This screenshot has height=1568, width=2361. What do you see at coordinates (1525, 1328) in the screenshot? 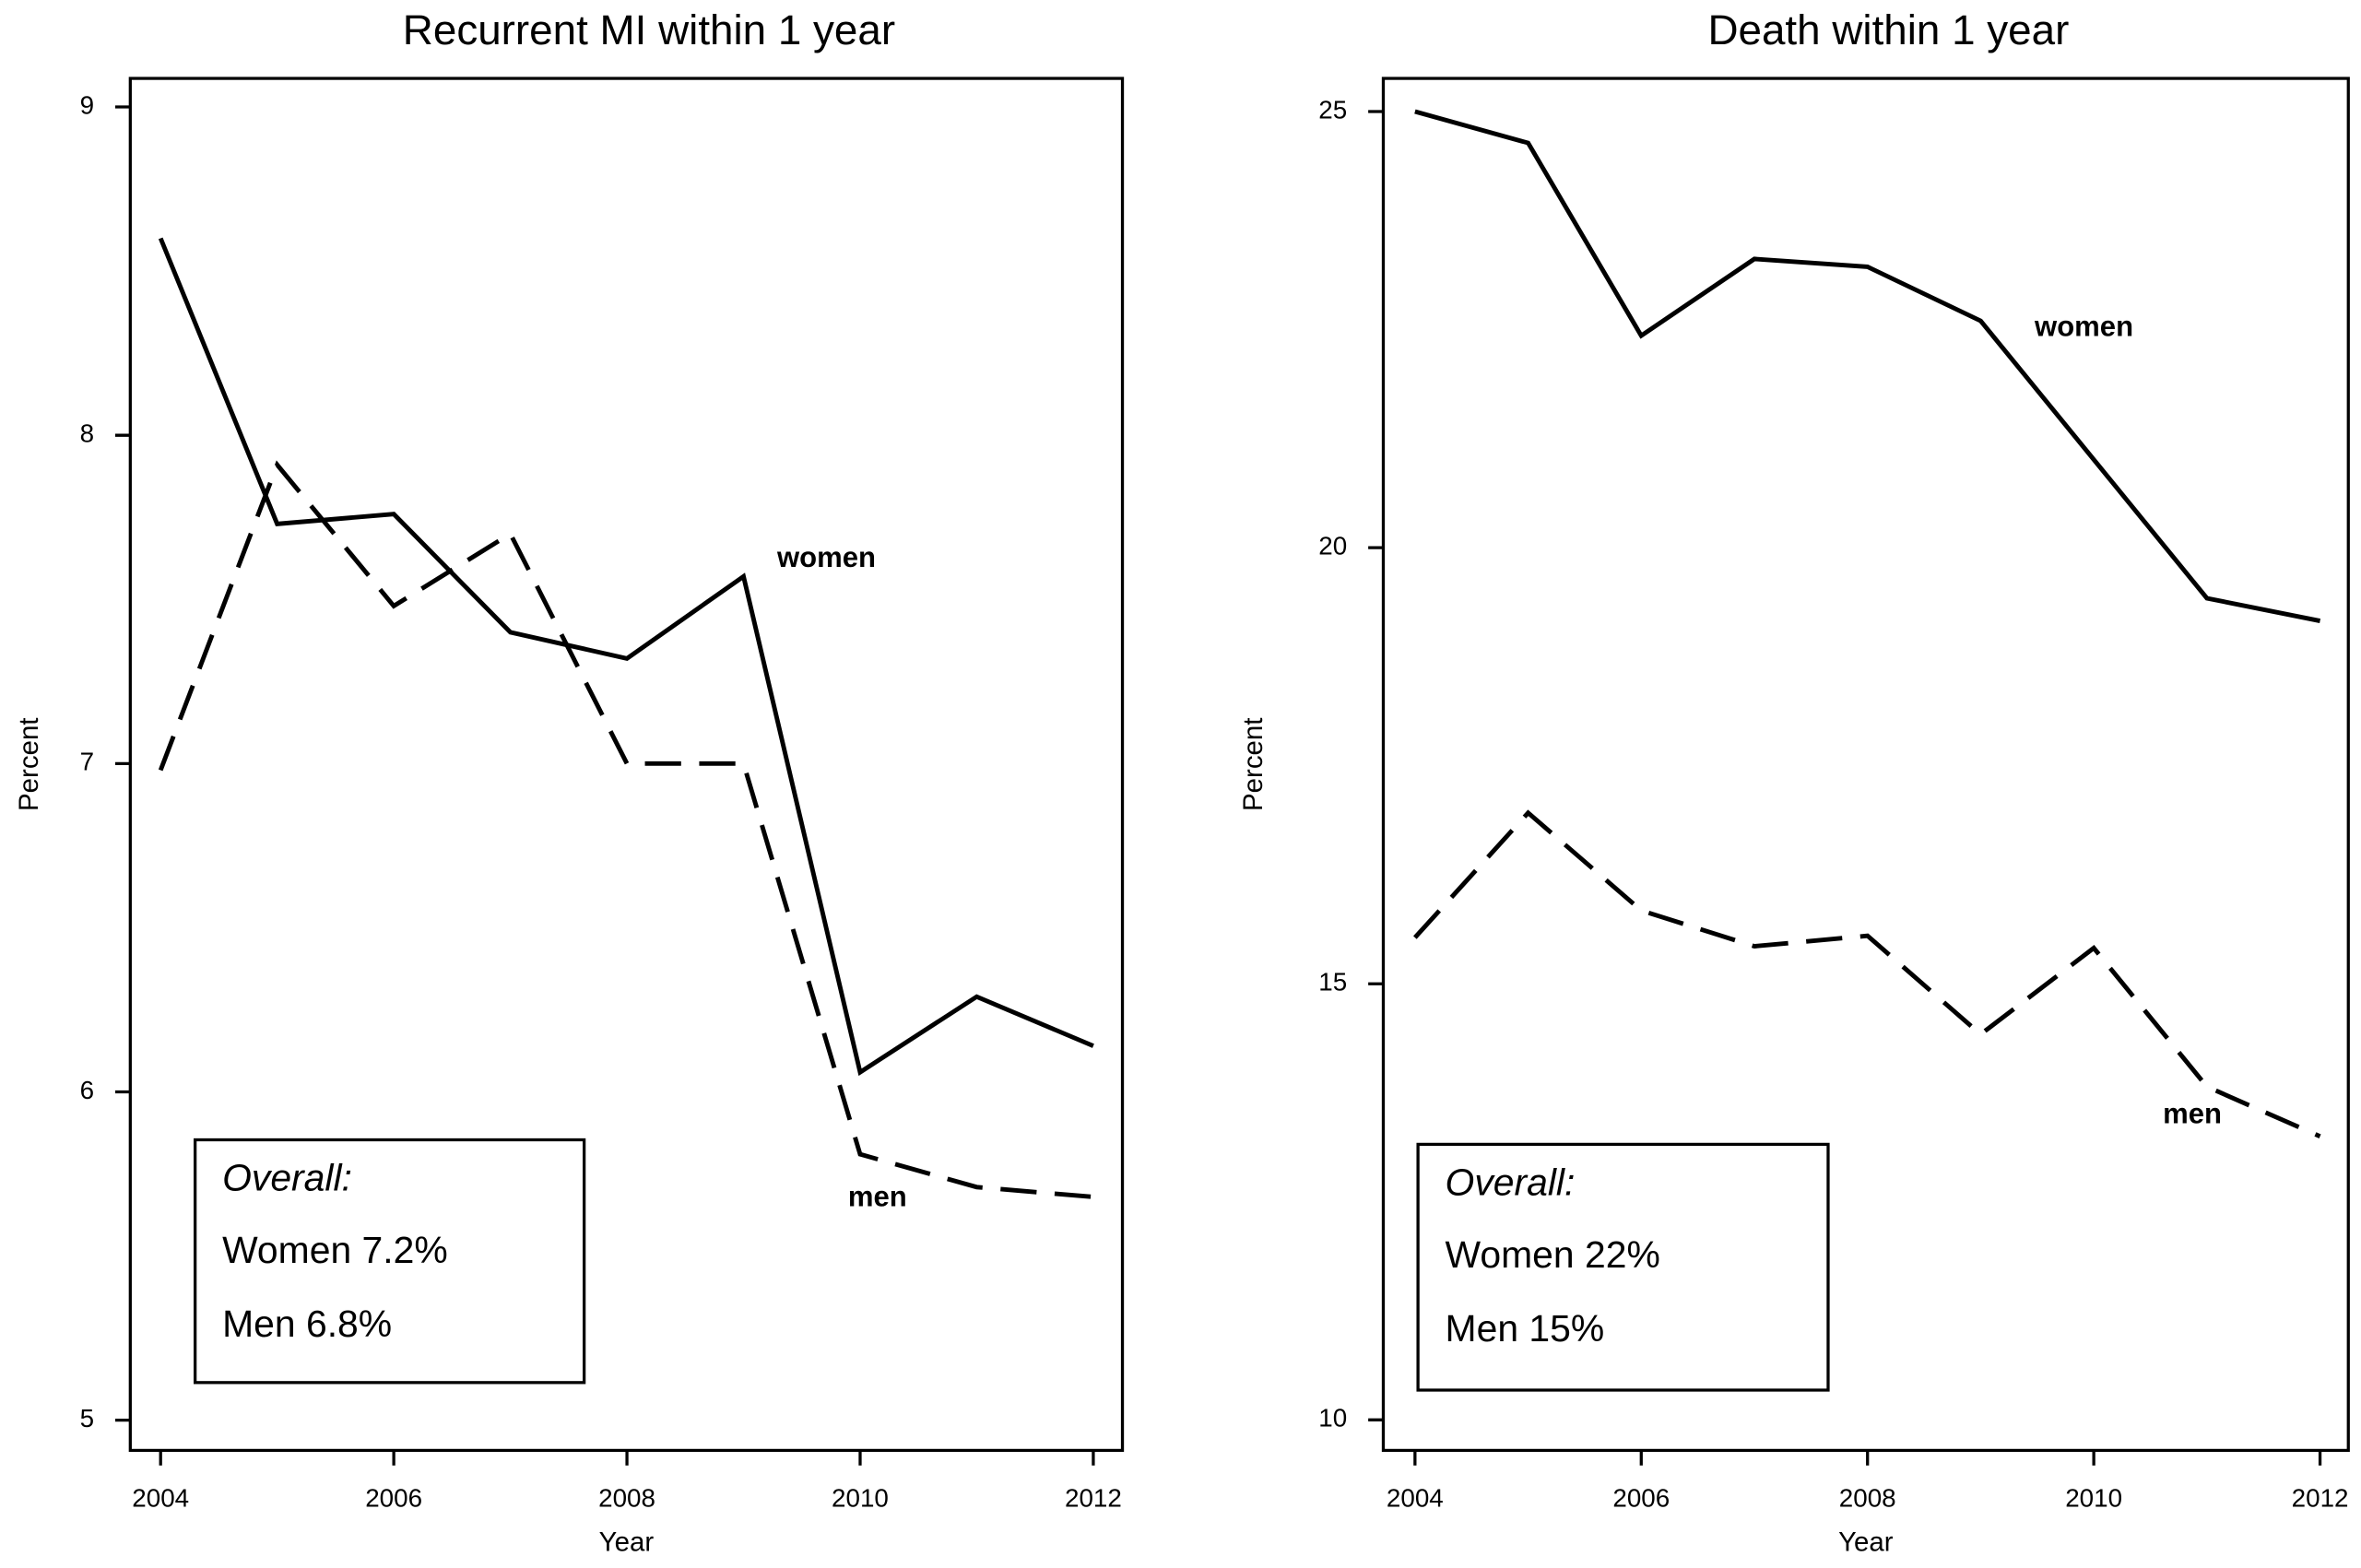
I see `annotation-line: Men 15%` at bounding box center [1525, 1328].